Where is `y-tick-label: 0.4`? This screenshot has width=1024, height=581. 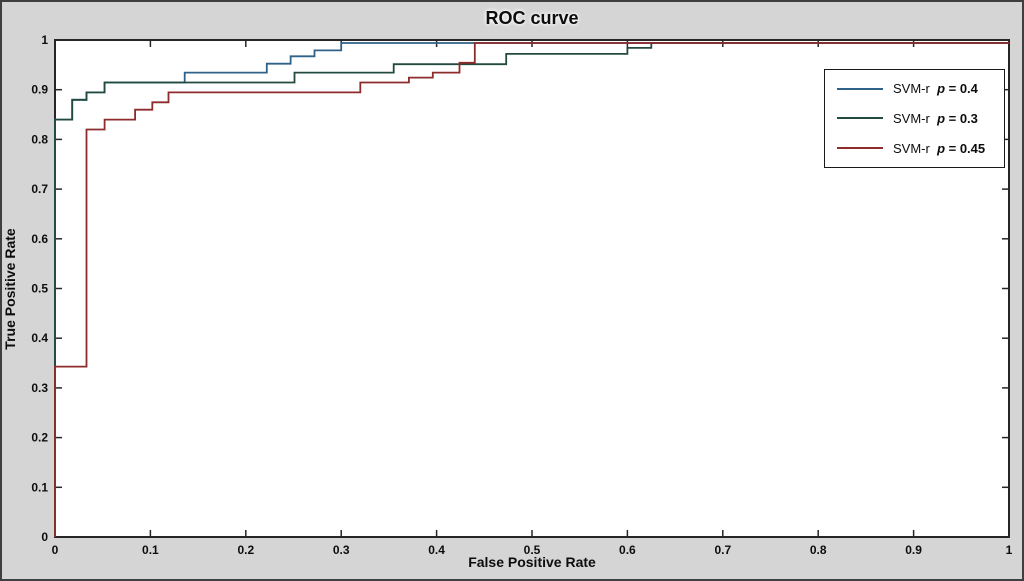 y-tick-label: 0.4 is located at coordinates (39, 338).